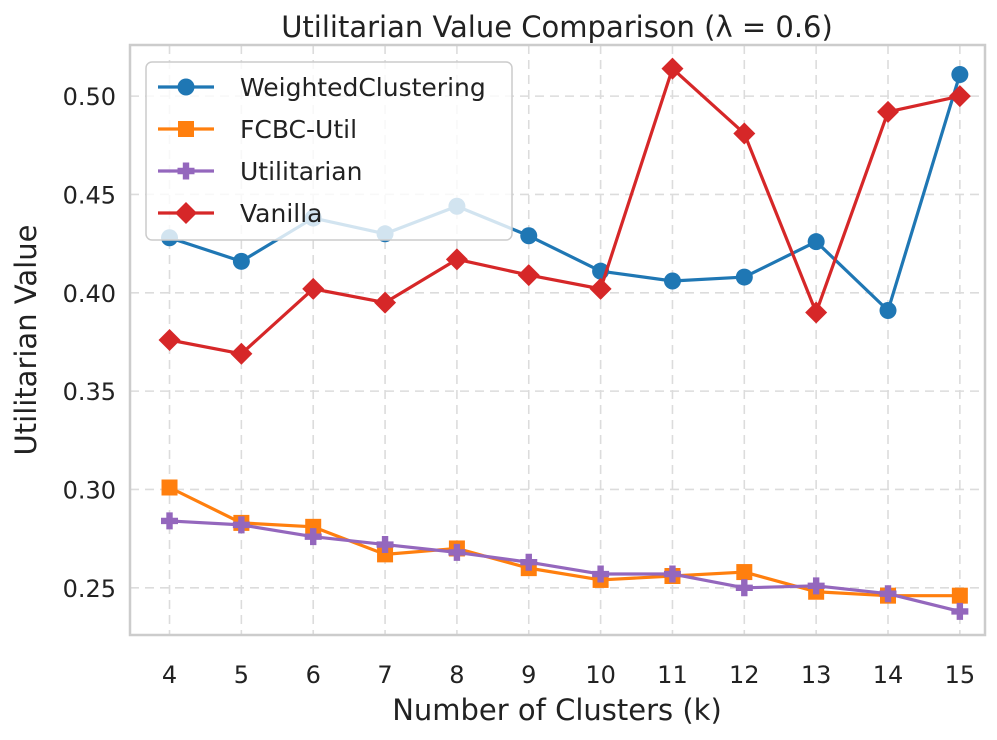 The width and height of the screenshot is (997, 740). What do you see at coordinates (89, 195) in the screenshot?
I see `y-tick-label: 0.45` at bounding box center [89, 195].